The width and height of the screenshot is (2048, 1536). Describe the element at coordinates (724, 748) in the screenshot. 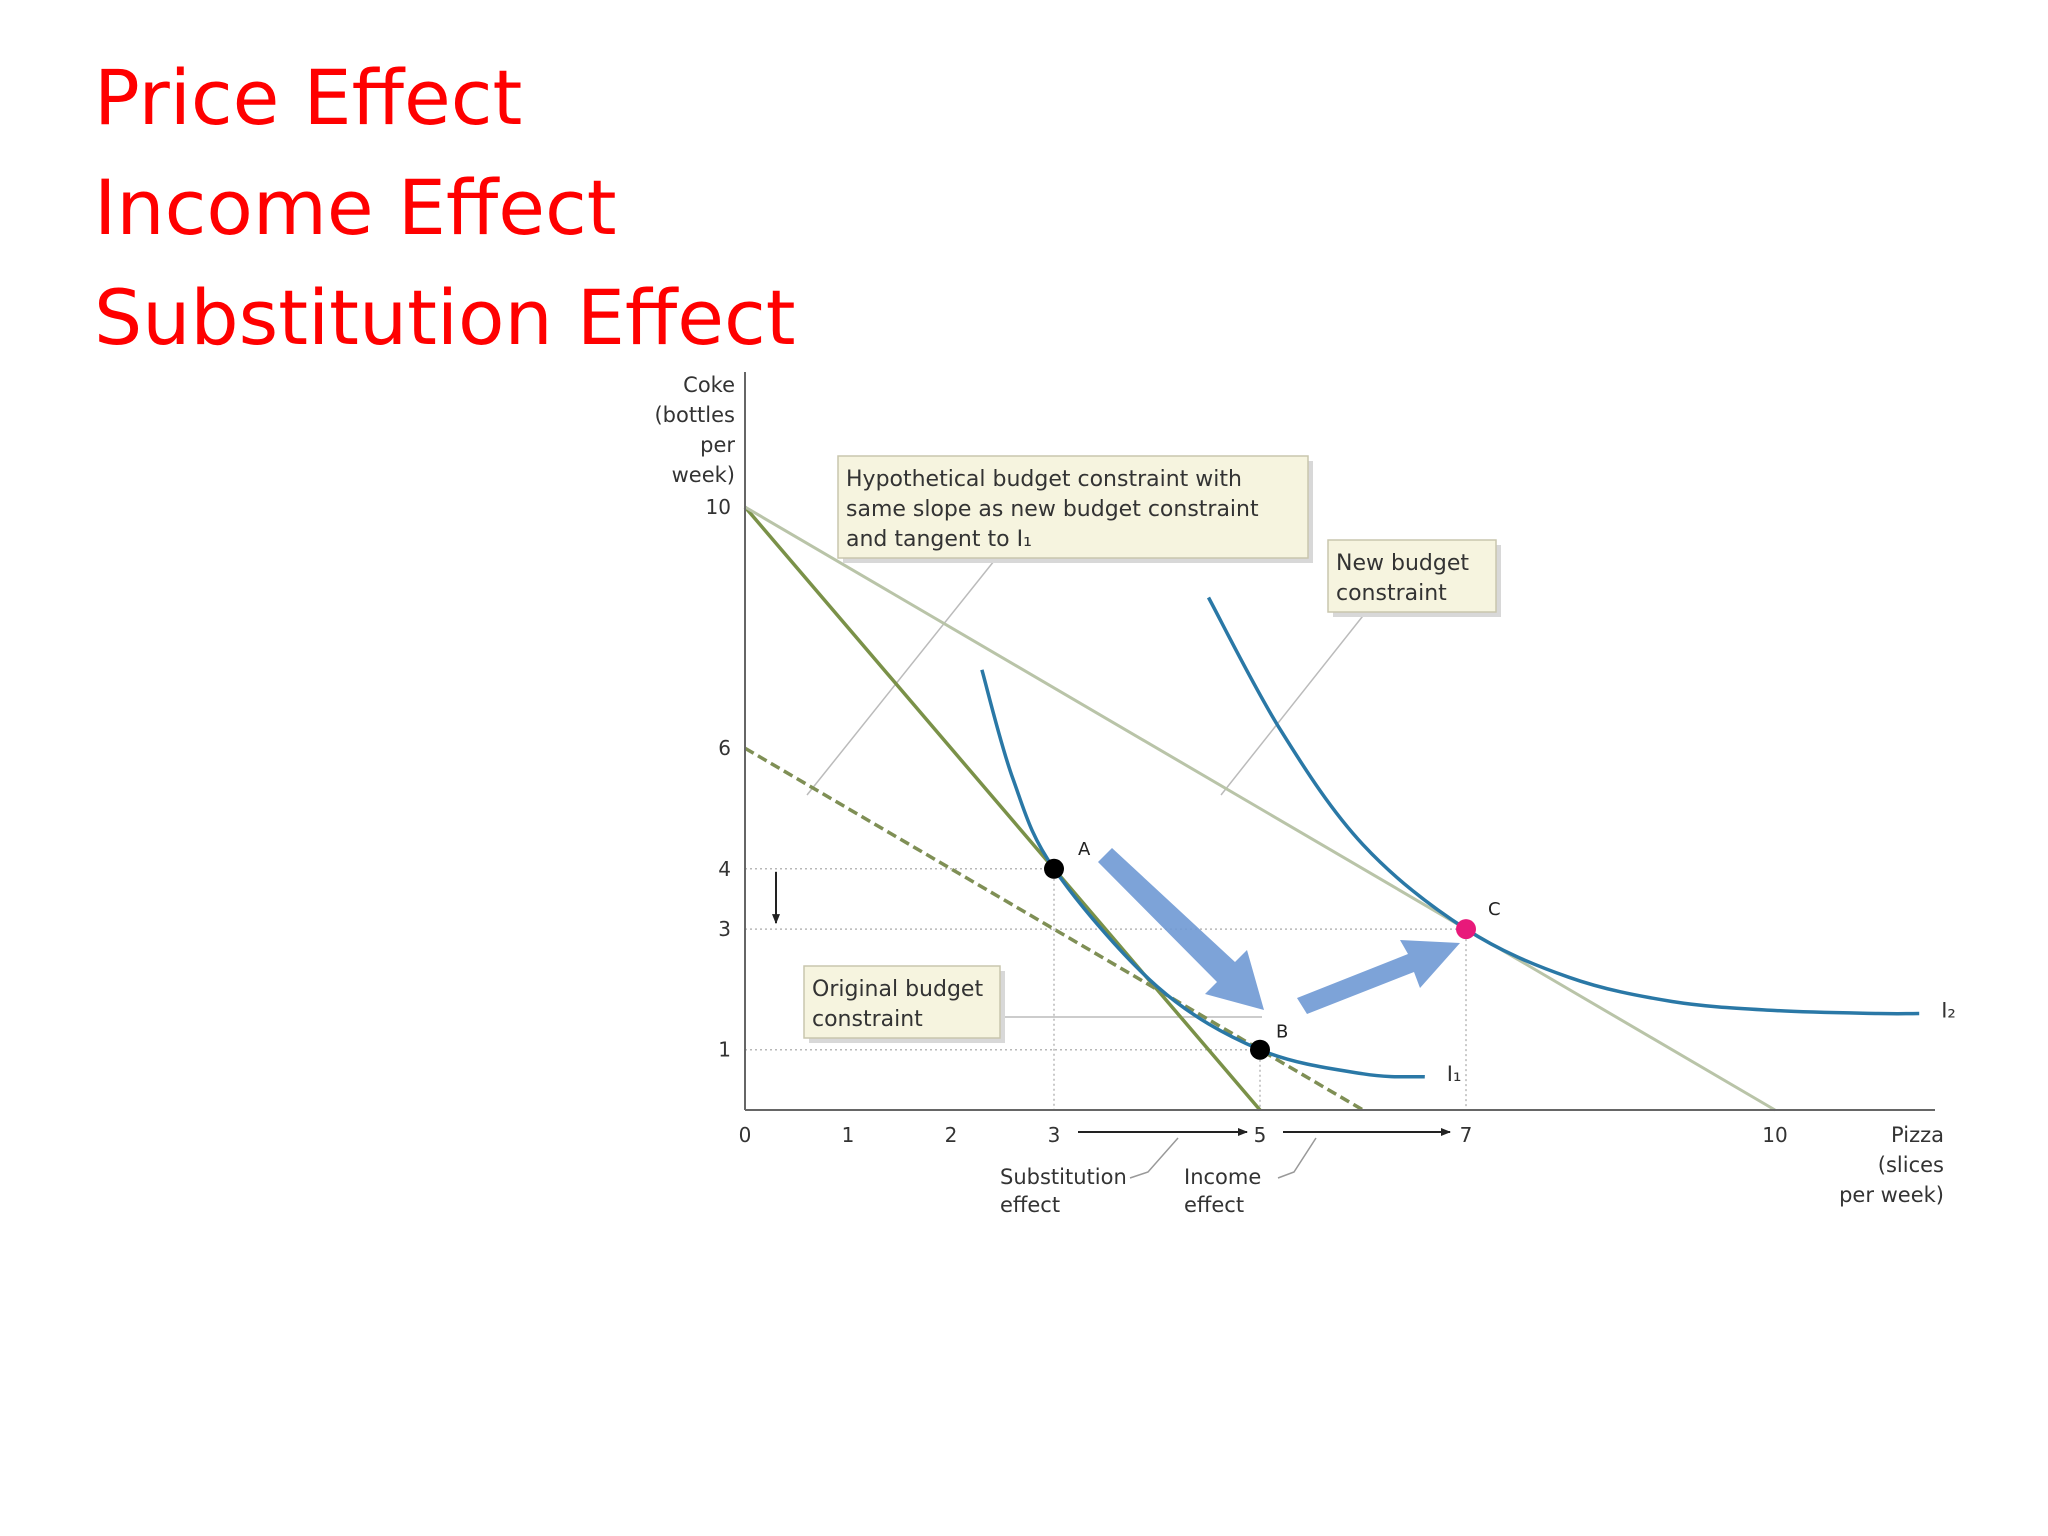

I see `y-tick-label-6: 6` at that location.